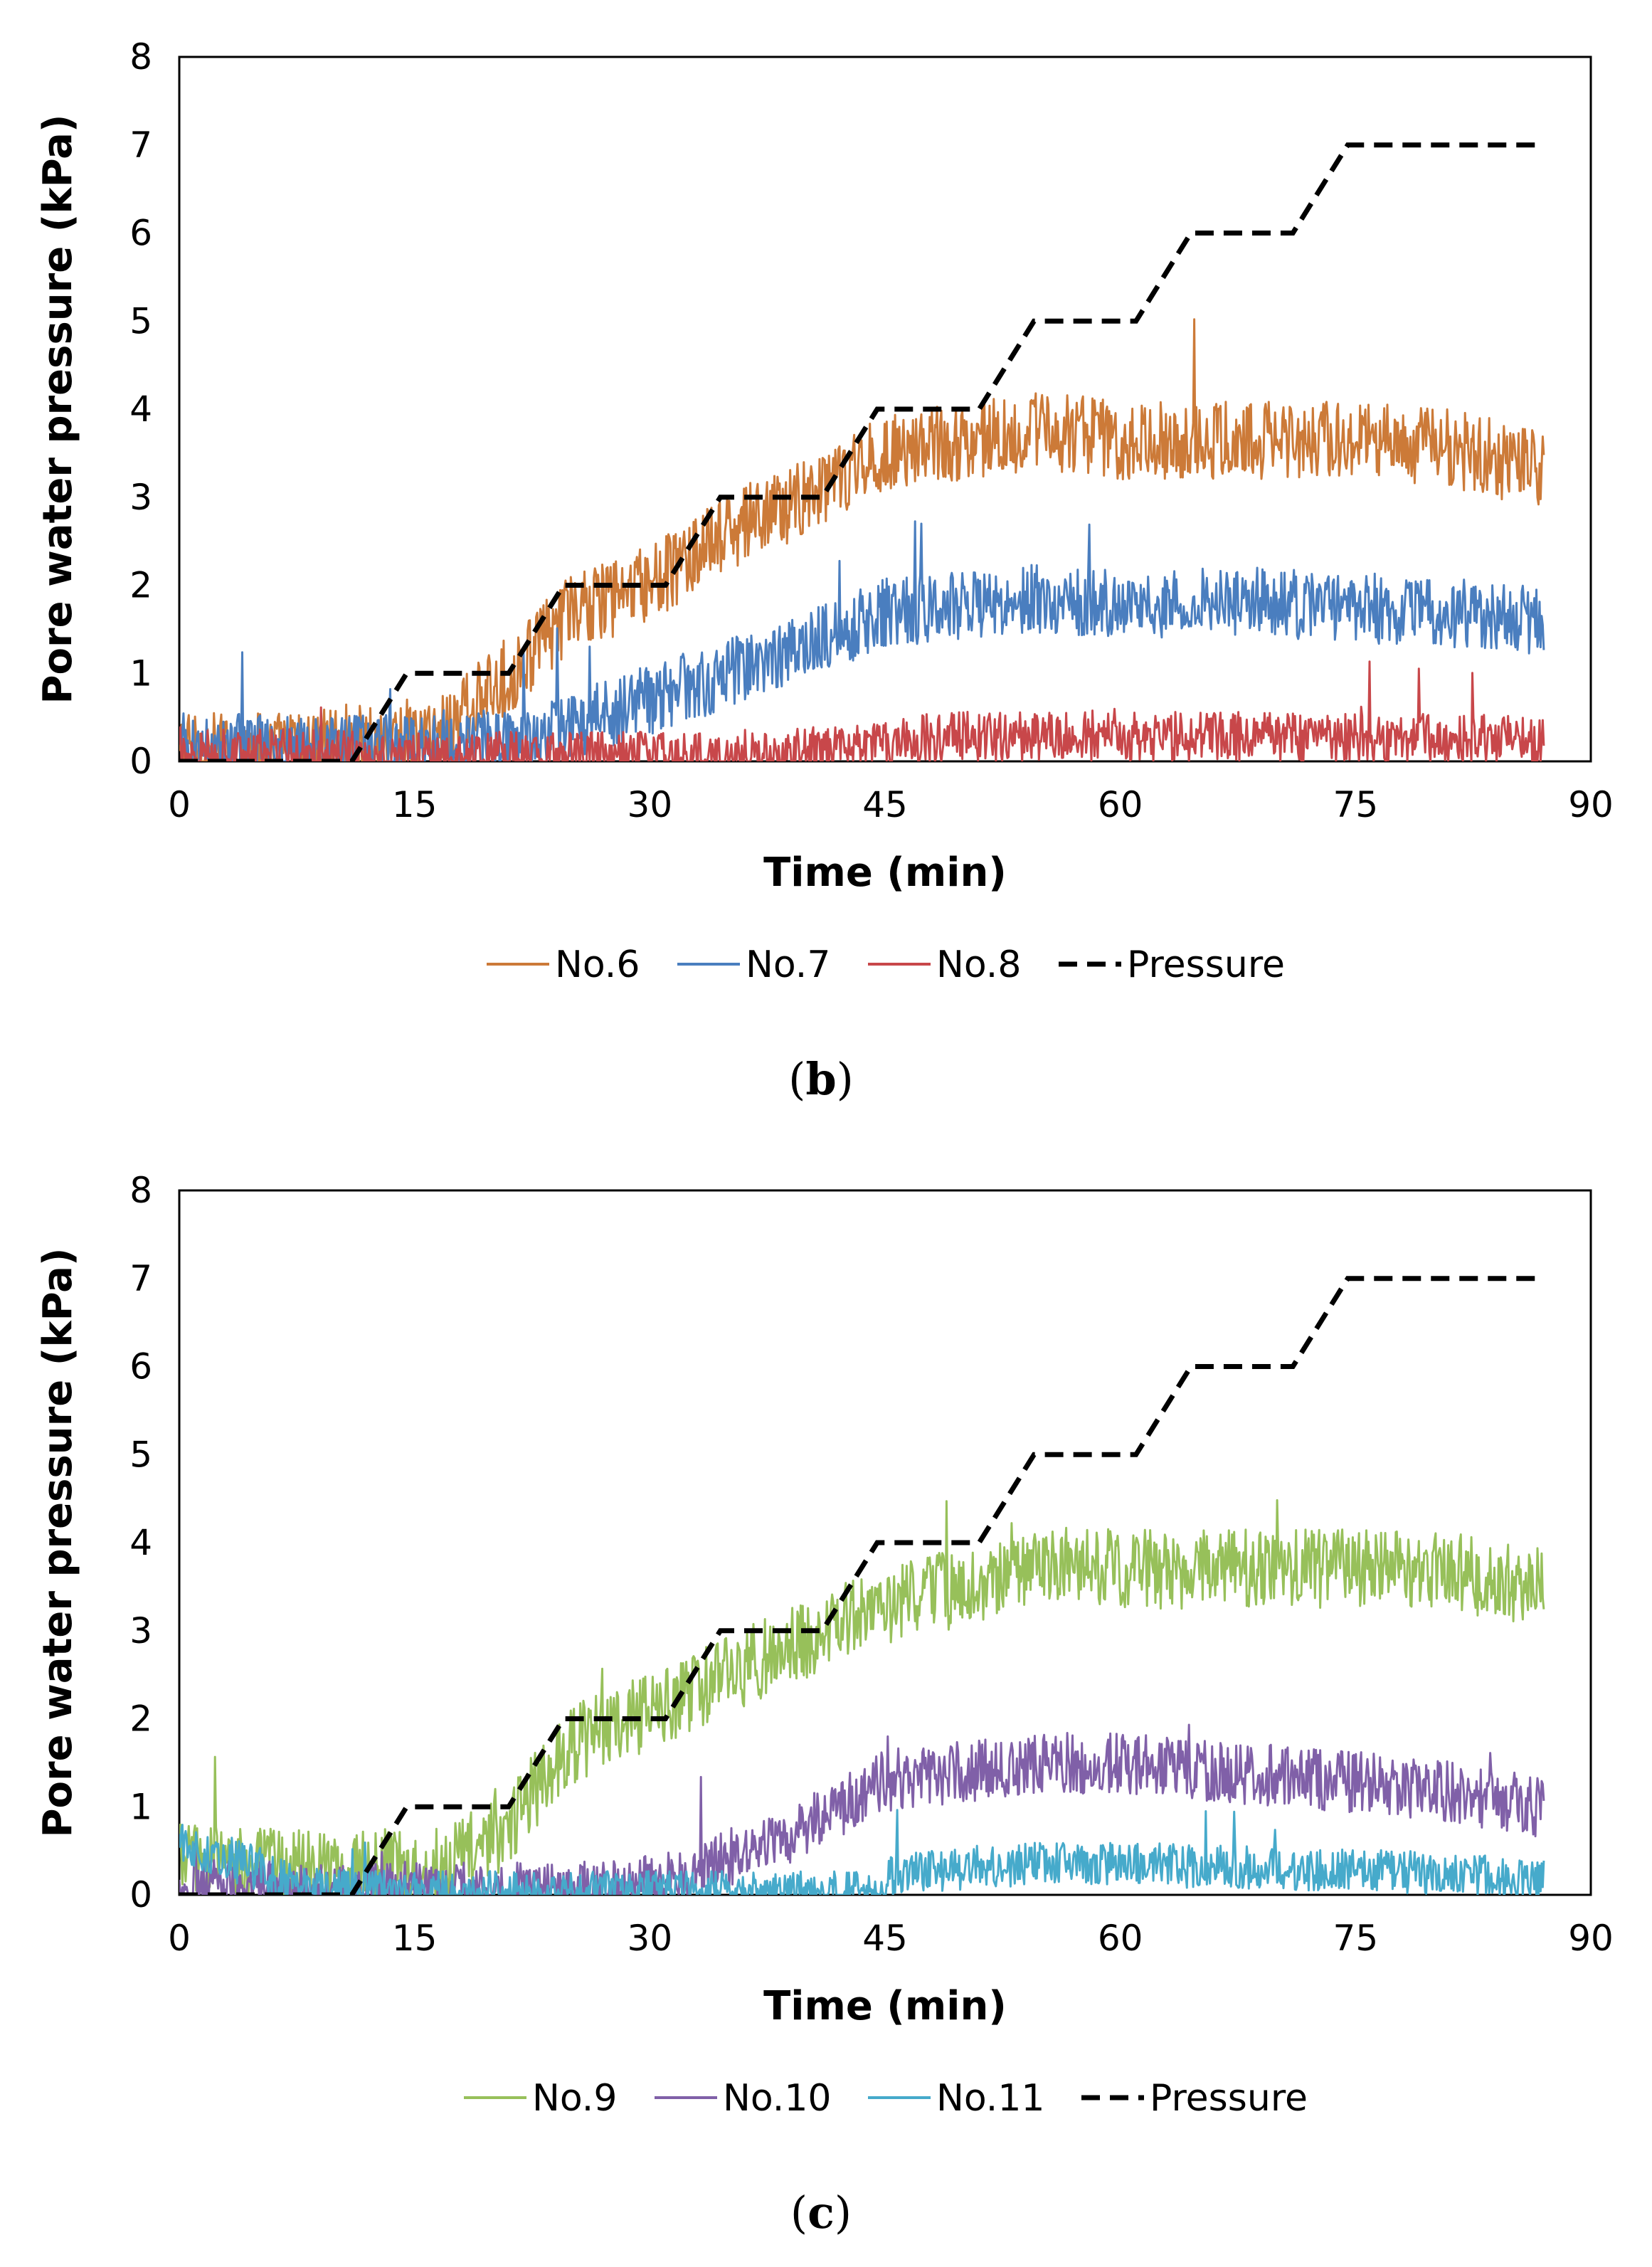 This screenshot has height=2267, width=1652. Describe the element at coordinates (990, 2098) in the screenshot. I see `legend-label: No.11` at that location.